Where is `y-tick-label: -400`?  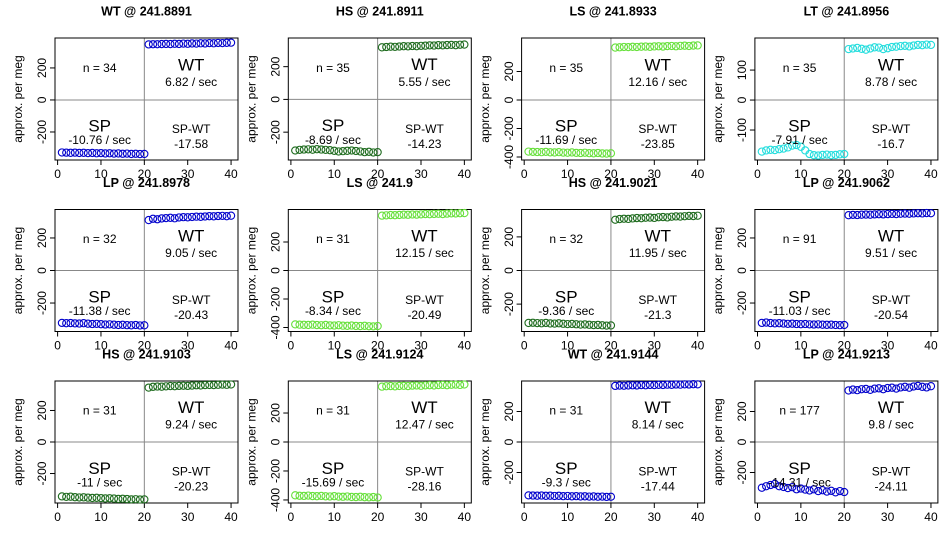 y-tick-label: -400 is located at coordinates (509, 157).